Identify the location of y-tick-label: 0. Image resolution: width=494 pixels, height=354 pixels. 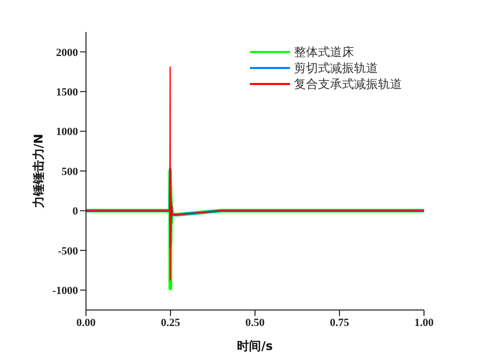
(75, 212).